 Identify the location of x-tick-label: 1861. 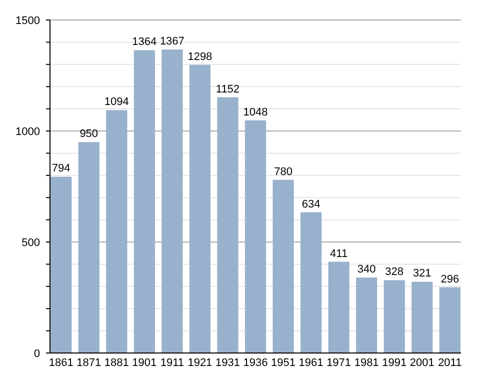
(61, 363).